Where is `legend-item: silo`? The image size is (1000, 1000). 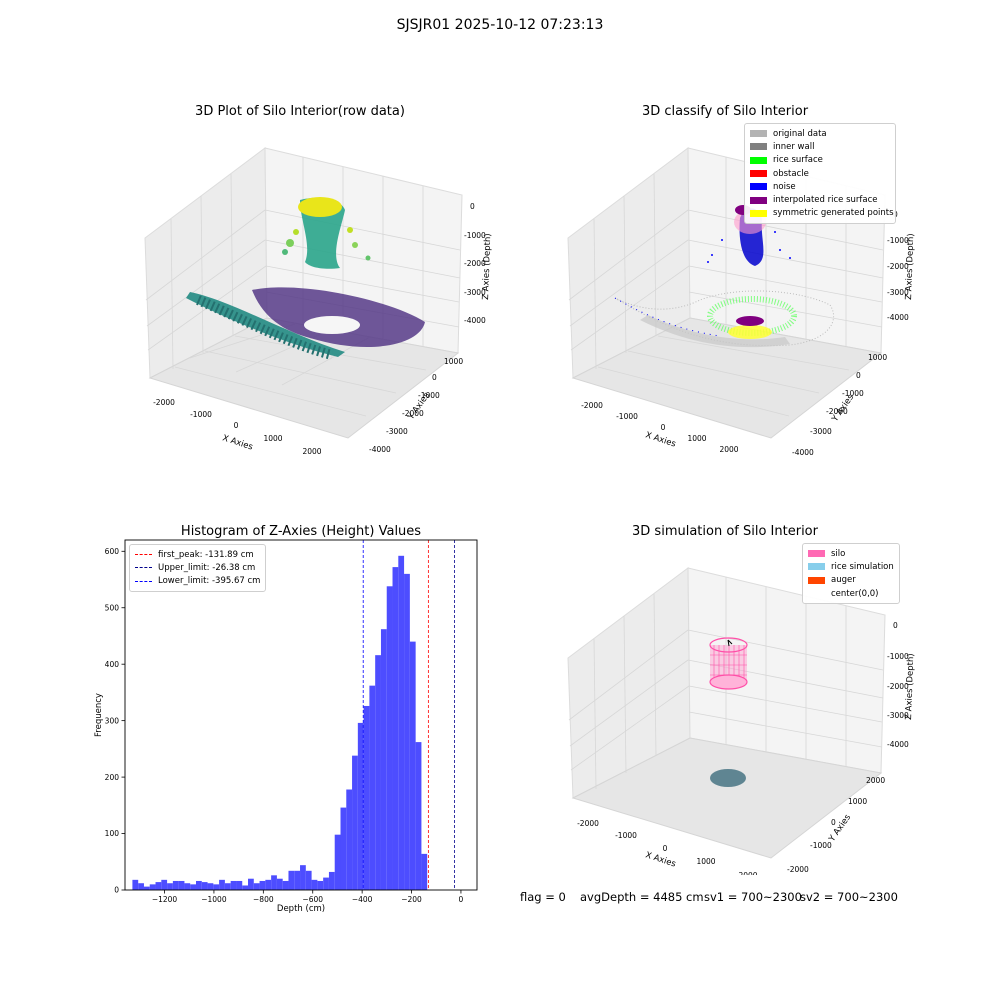
legend-item: silo is located at coordinates (851, 553).